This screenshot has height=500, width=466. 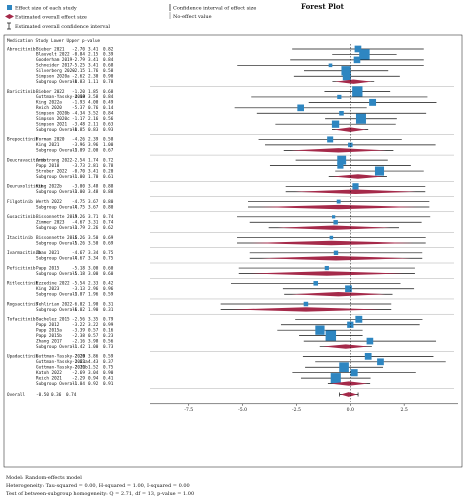 I want to click on lower-label: -4.75, so click(x=78, y=202).